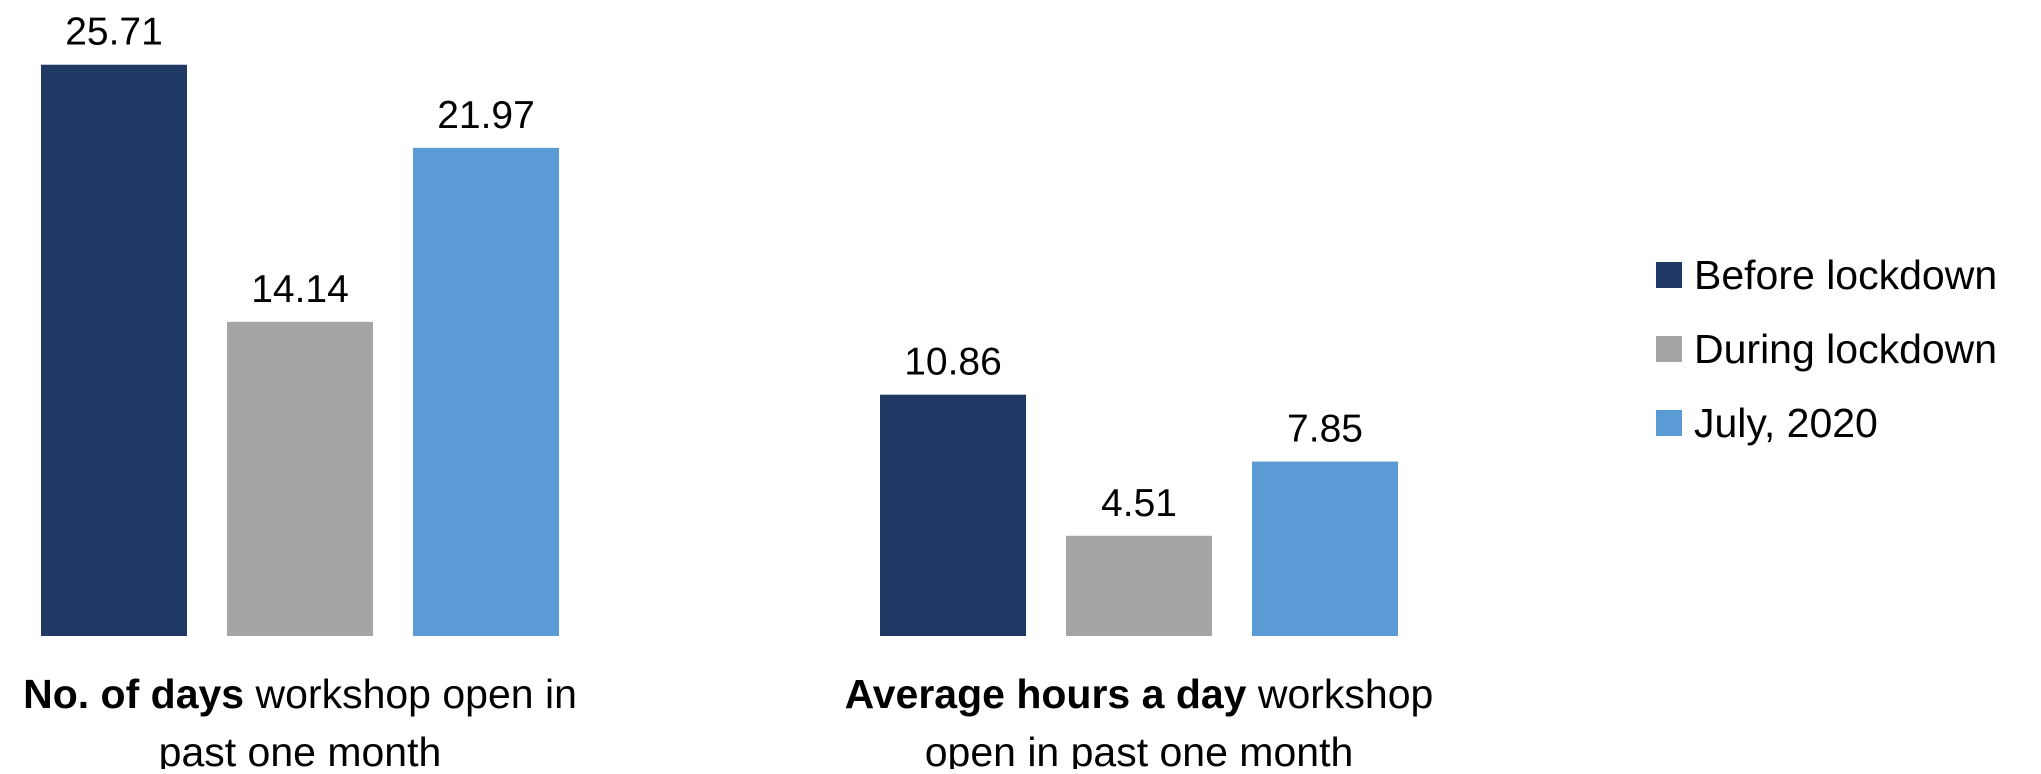 The height and width of the screenshot is (774, 2041). What do you see at coordinates (1139, 749) in the screenshot?
I see `category-label-line2: open in past one month` at bounding box center [1139, 749].